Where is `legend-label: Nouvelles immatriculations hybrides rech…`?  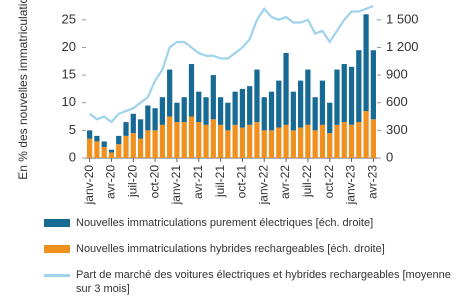 legend-label: Nouvelles immatriculations hybrides rech… is located at coordinates (230, 249).